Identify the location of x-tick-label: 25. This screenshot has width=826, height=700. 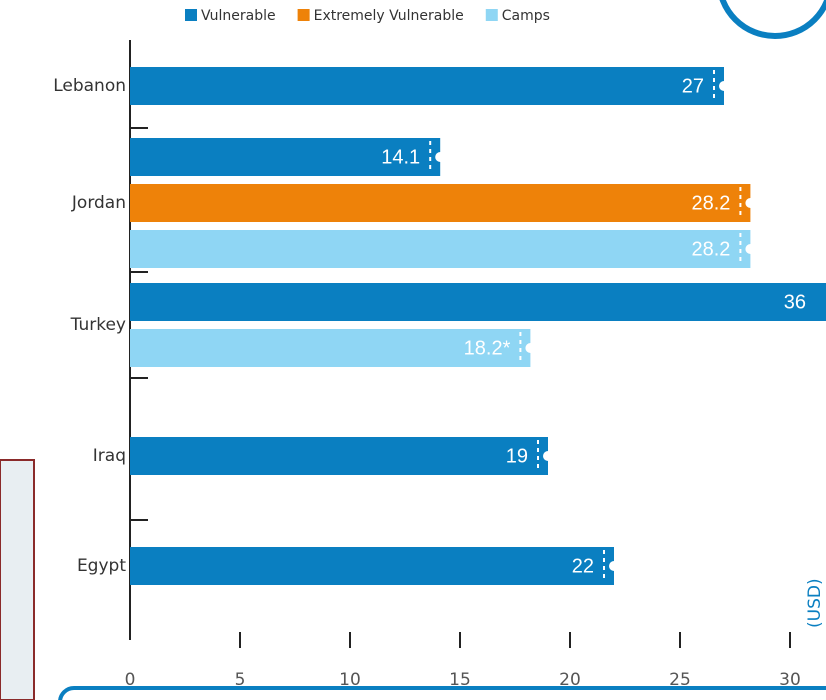
(680, 680).